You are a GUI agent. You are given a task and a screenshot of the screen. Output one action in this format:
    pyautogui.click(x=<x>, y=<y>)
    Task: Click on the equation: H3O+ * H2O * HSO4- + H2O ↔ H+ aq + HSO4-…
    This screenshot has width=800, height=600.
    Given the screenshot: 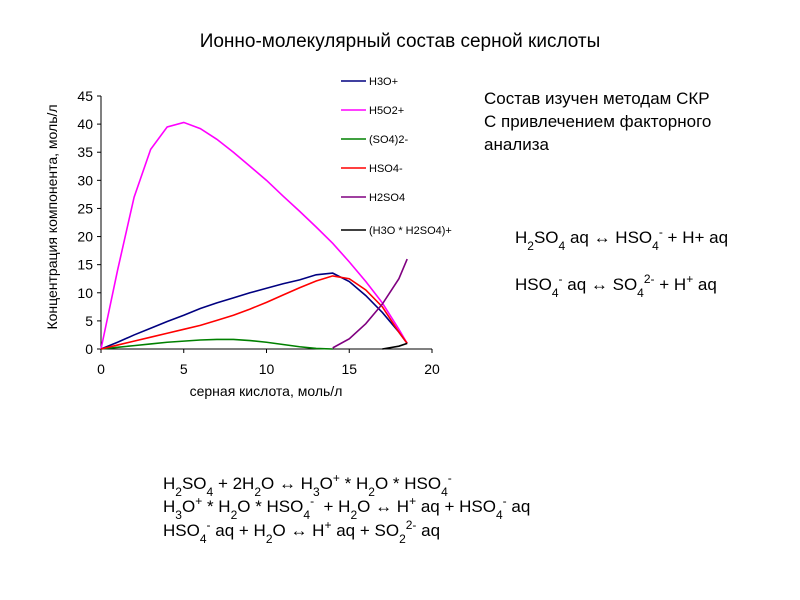 What is the action you would take?
    pyautogui.click(x=346, y=508)
    